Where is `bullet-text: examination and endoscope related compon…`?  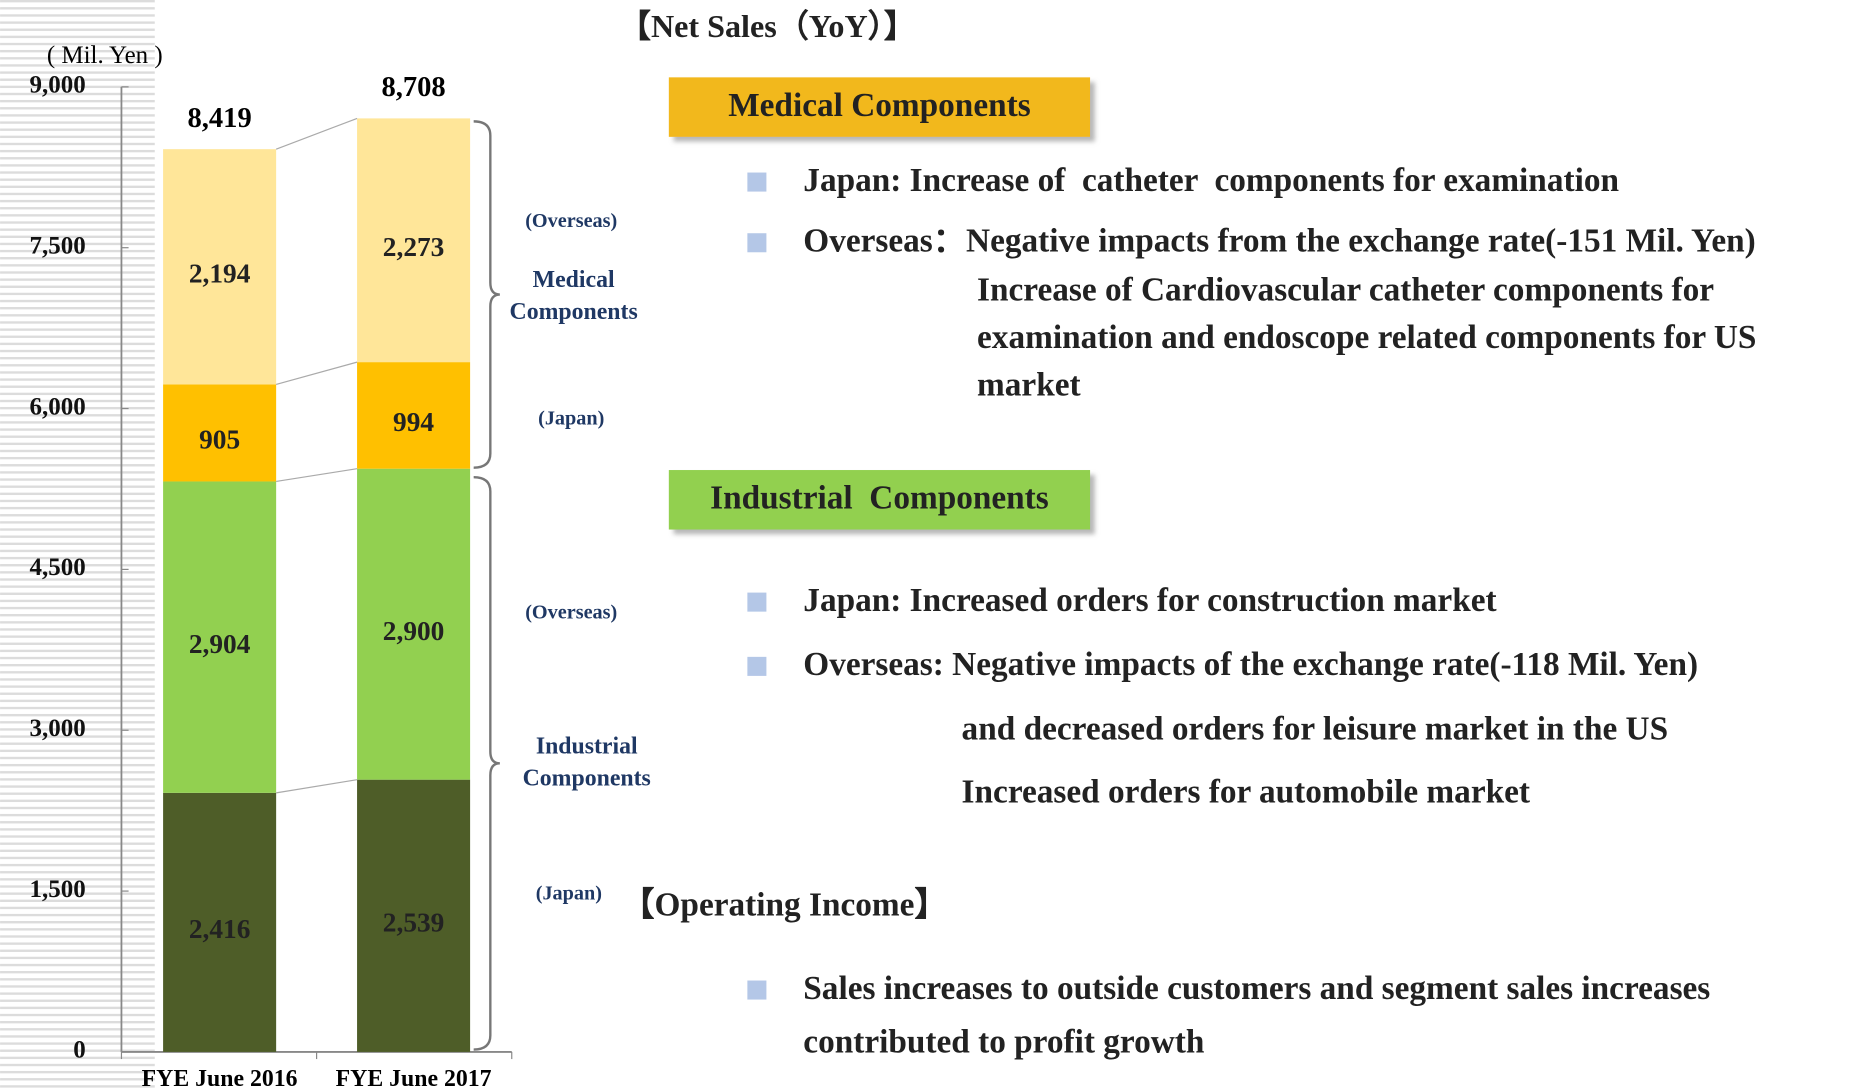 bullet-text: examination and endoscope related compon… is located at coordinates (1366, 337).